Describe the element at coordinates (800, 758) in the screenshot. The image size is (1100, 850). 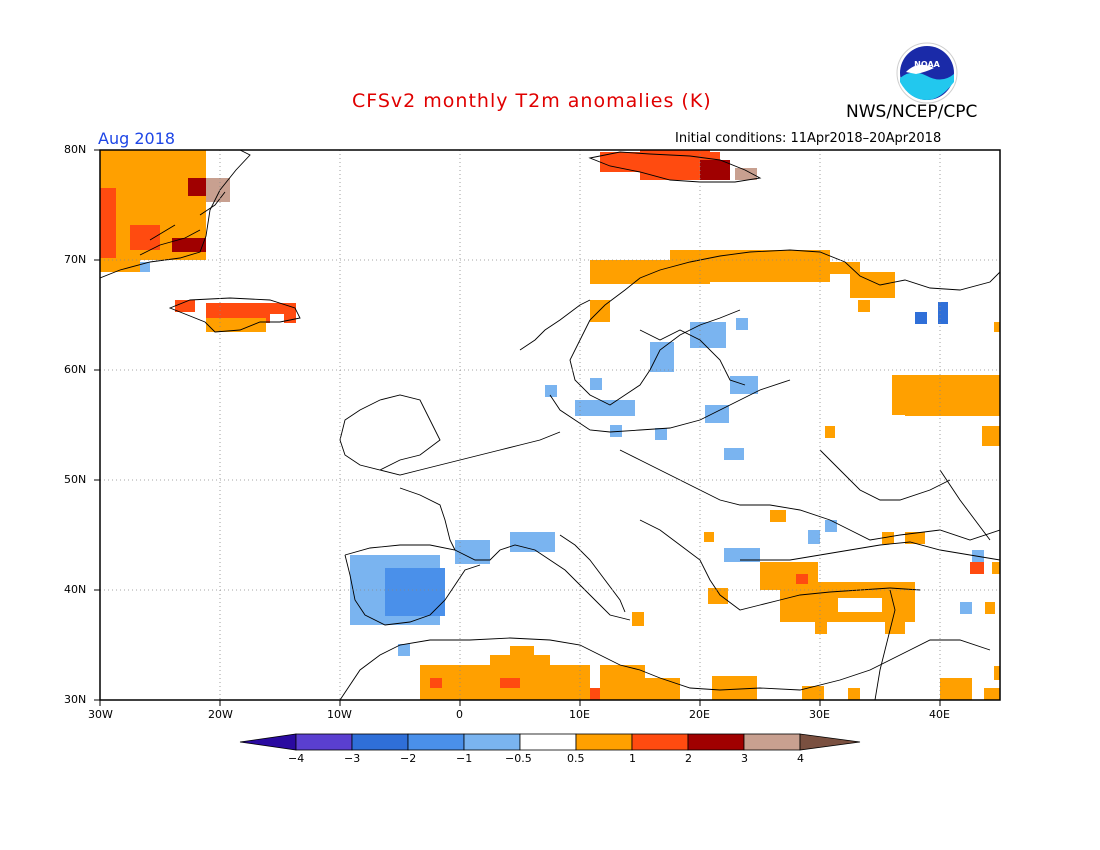
I see `colorbar-tick-label: 4` at that location.